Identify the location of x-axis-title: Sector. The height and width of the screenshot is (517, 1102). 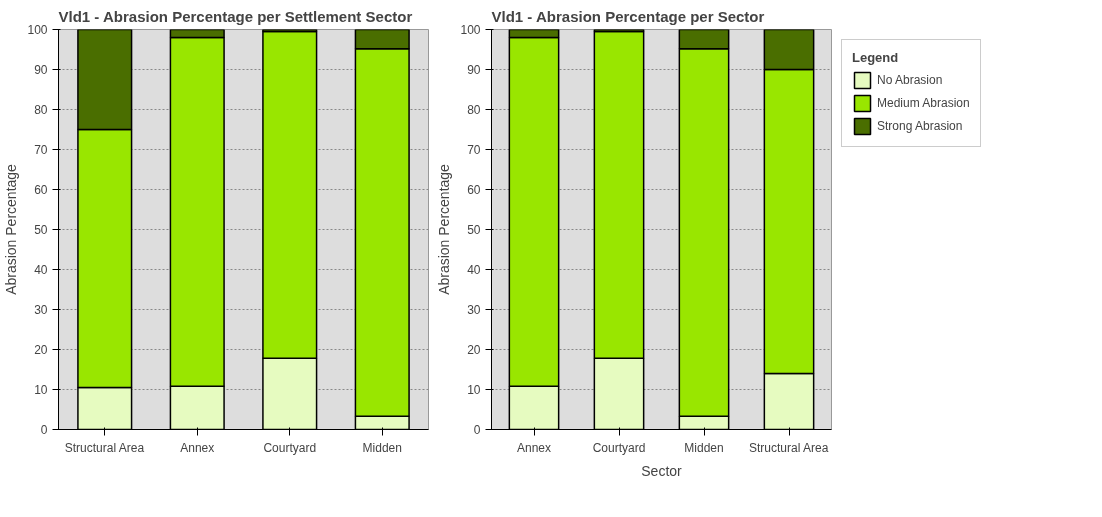
(662, 470).